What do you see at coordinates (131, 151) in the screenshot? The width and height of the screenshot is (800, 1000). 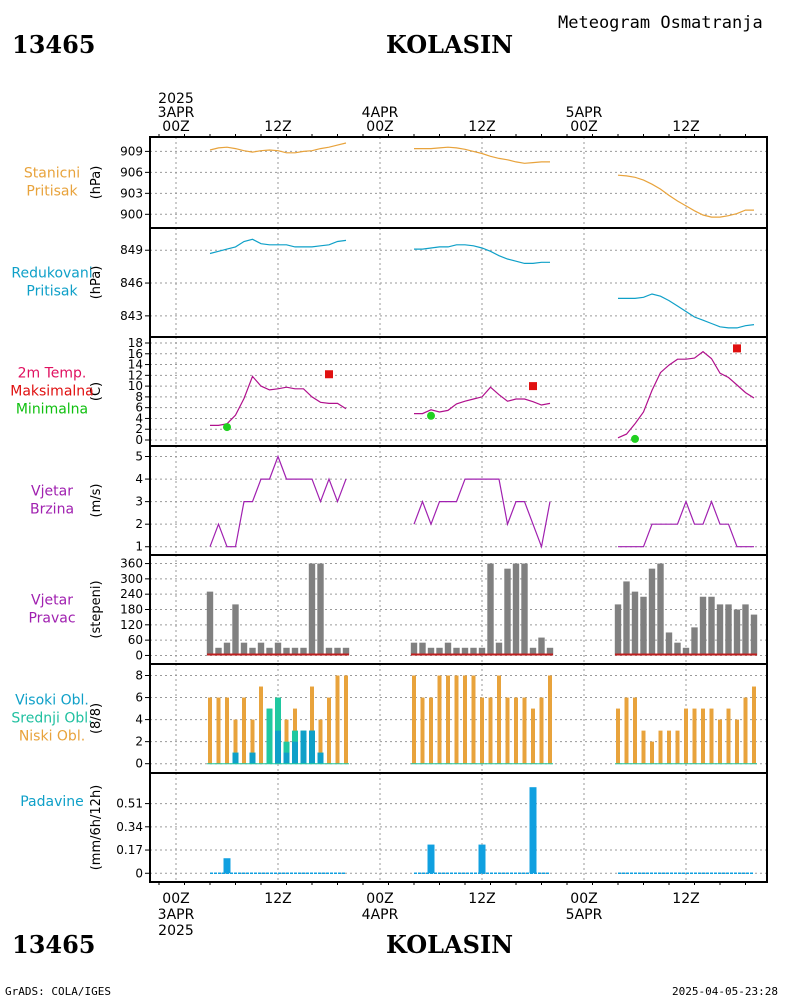 I see `y-tick-label: 909` at bounding box center [131, 151].